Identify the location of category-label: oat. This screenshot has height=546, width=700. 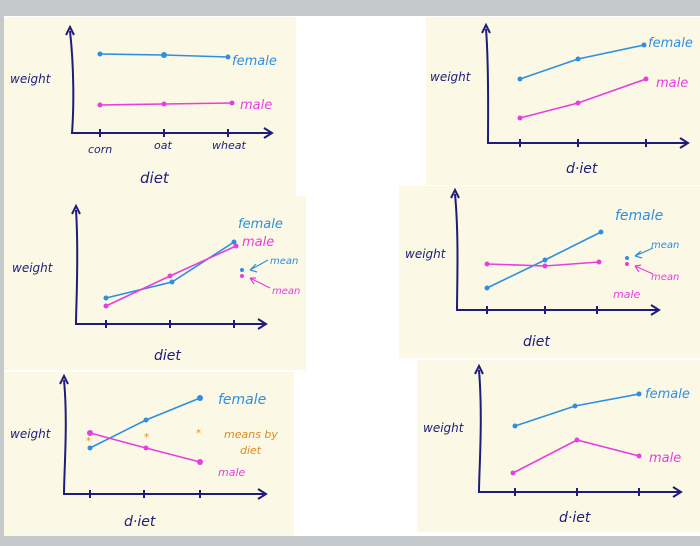
(163, 145).